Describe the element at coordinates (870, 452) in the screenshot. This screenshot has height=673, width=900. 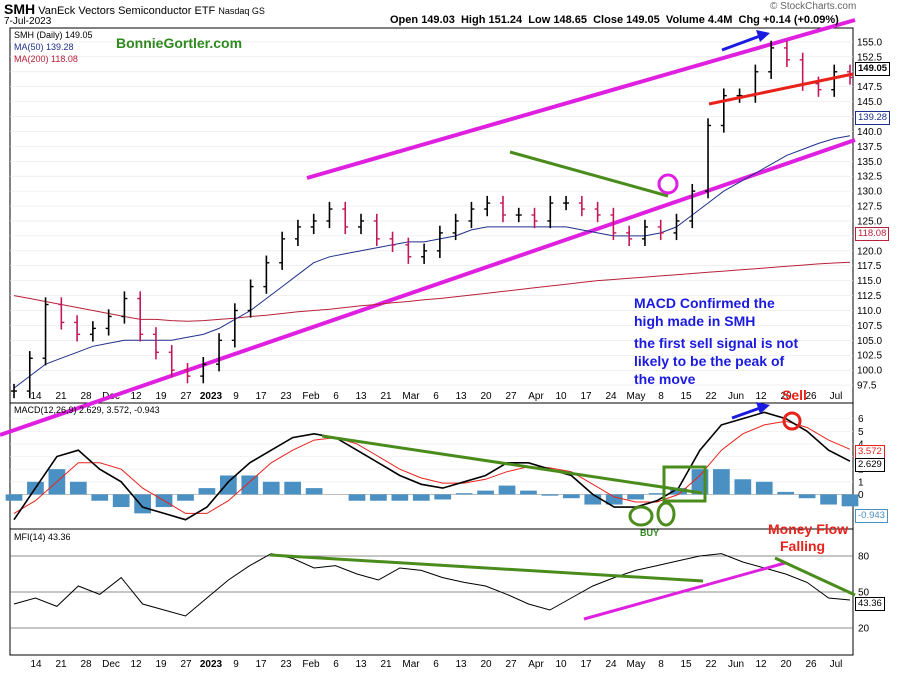
I see `macd-signal-tag: 3.572` at that location.